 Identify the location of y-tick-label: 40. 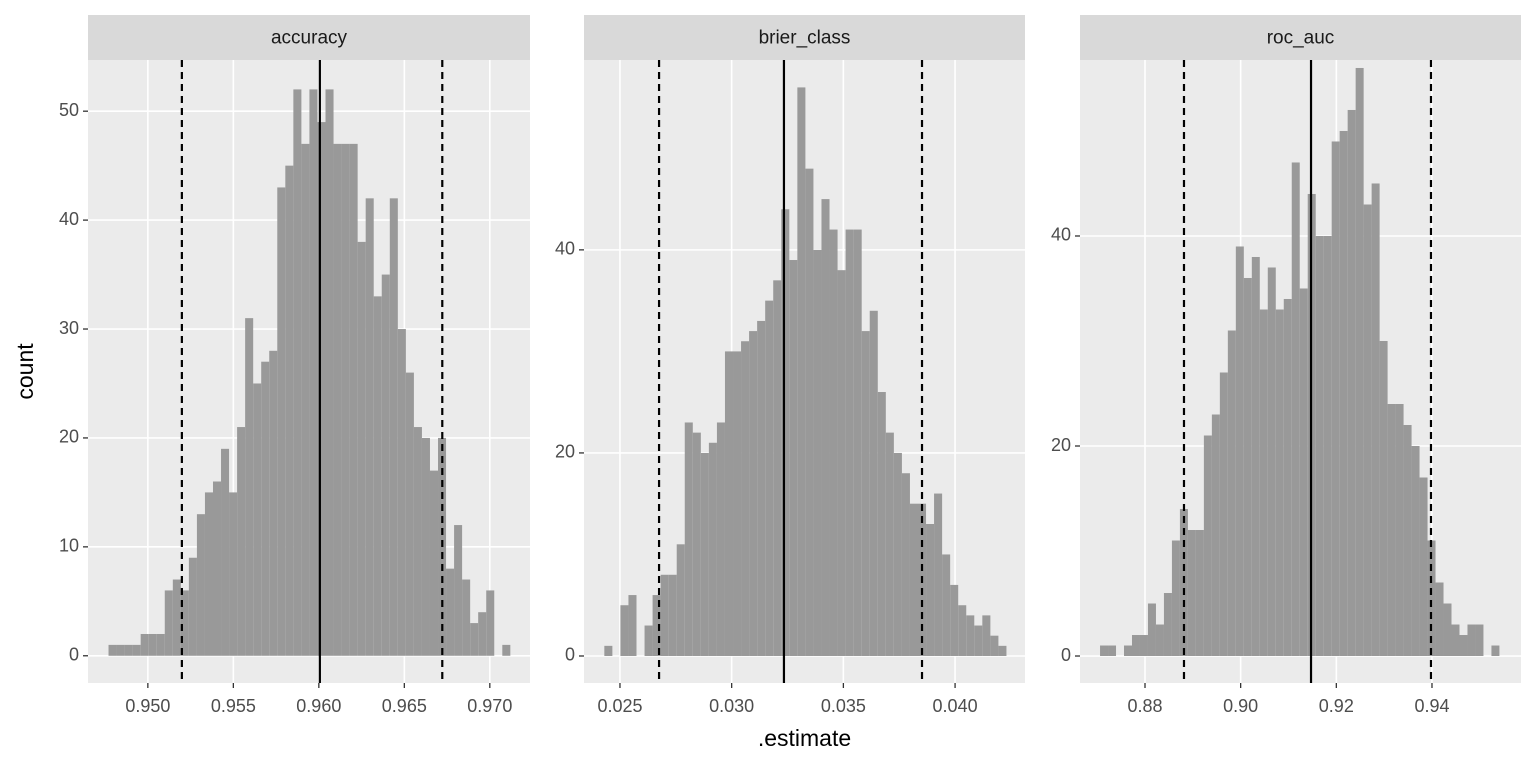
(565, 249).